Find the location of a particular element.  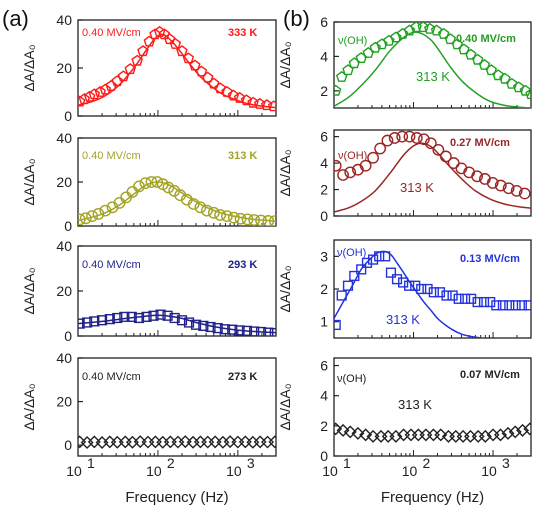

y-tick-label: 4 is located at coordinates (324, 396).